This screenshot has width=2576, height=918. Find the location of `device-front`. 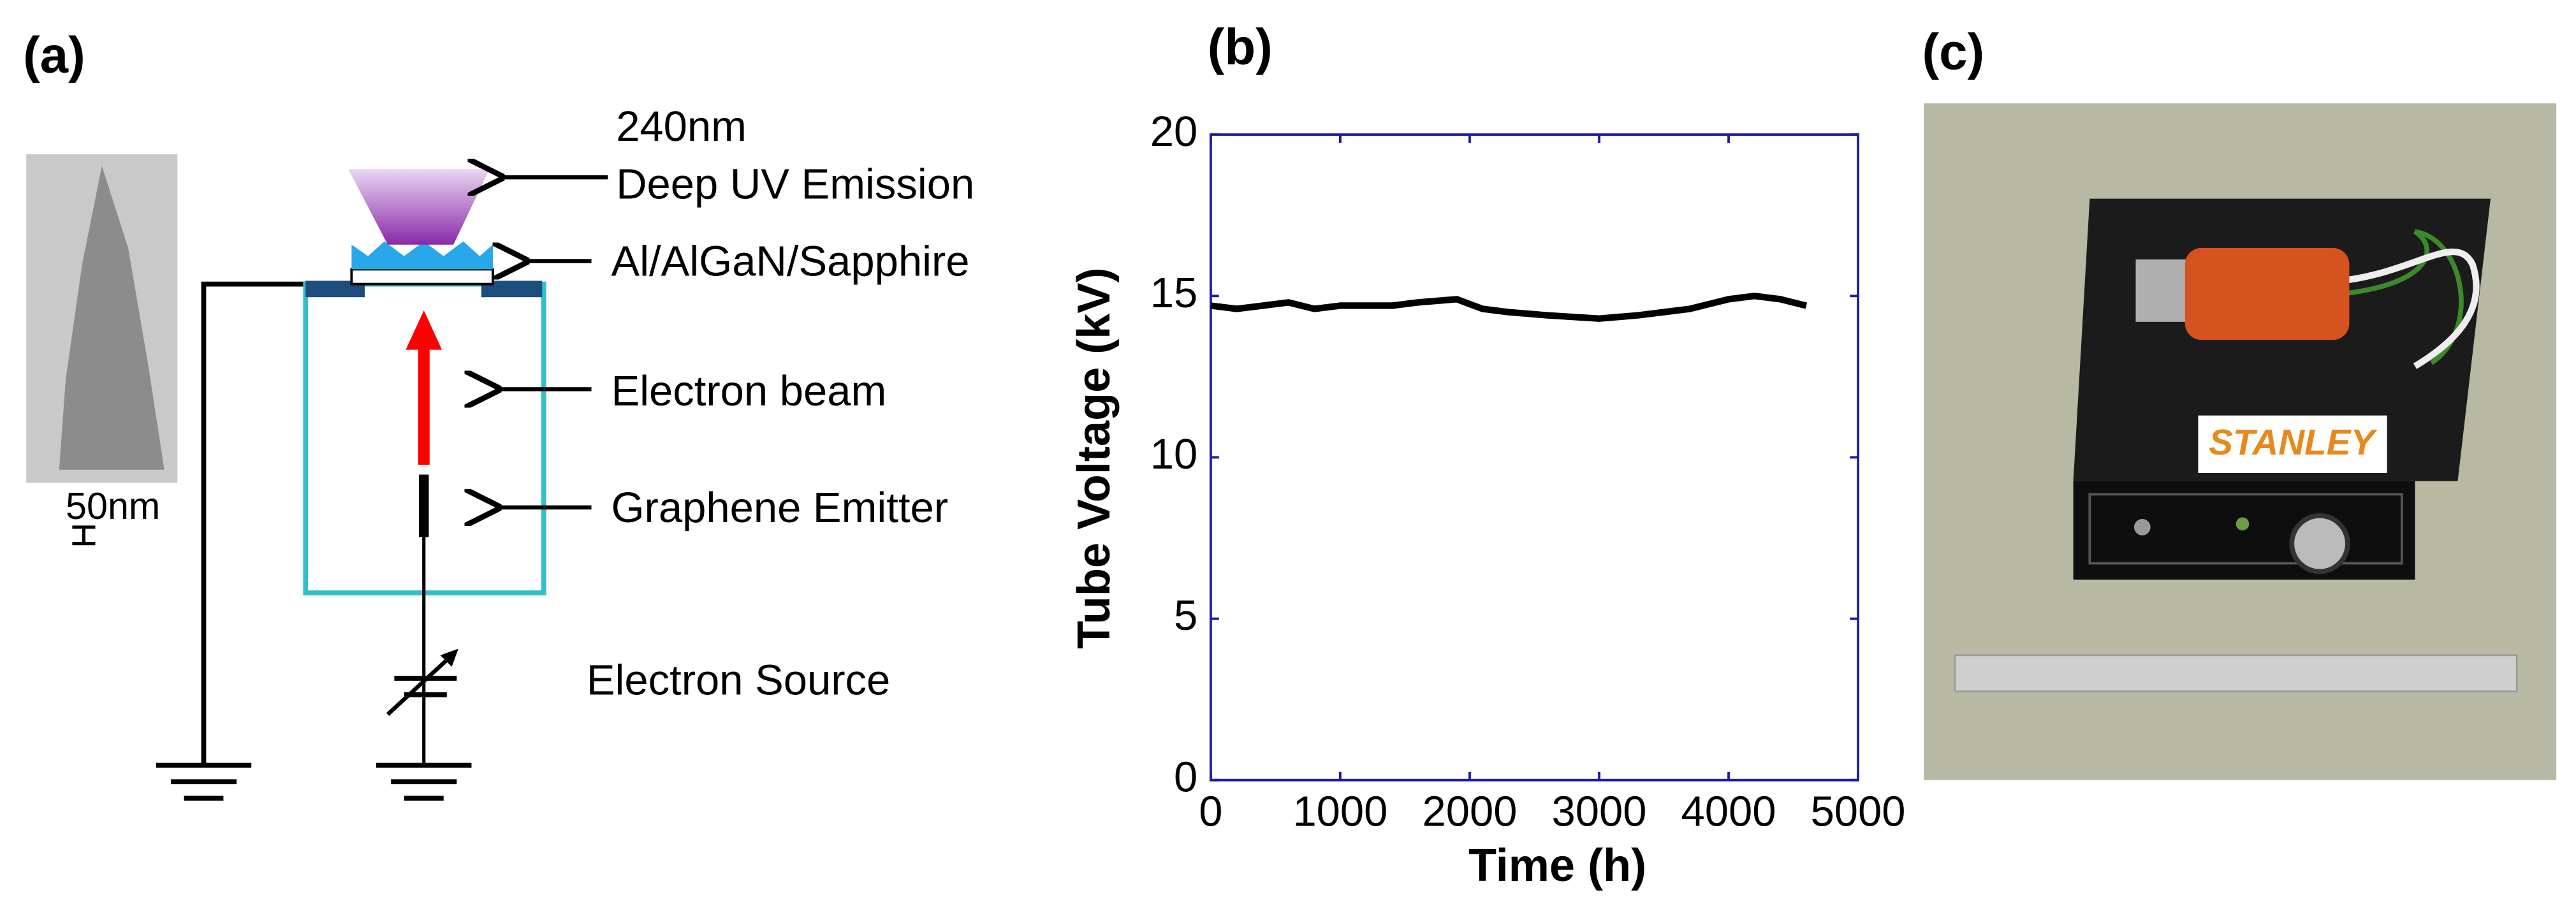

device-front is located at coordinates (2244, 530).